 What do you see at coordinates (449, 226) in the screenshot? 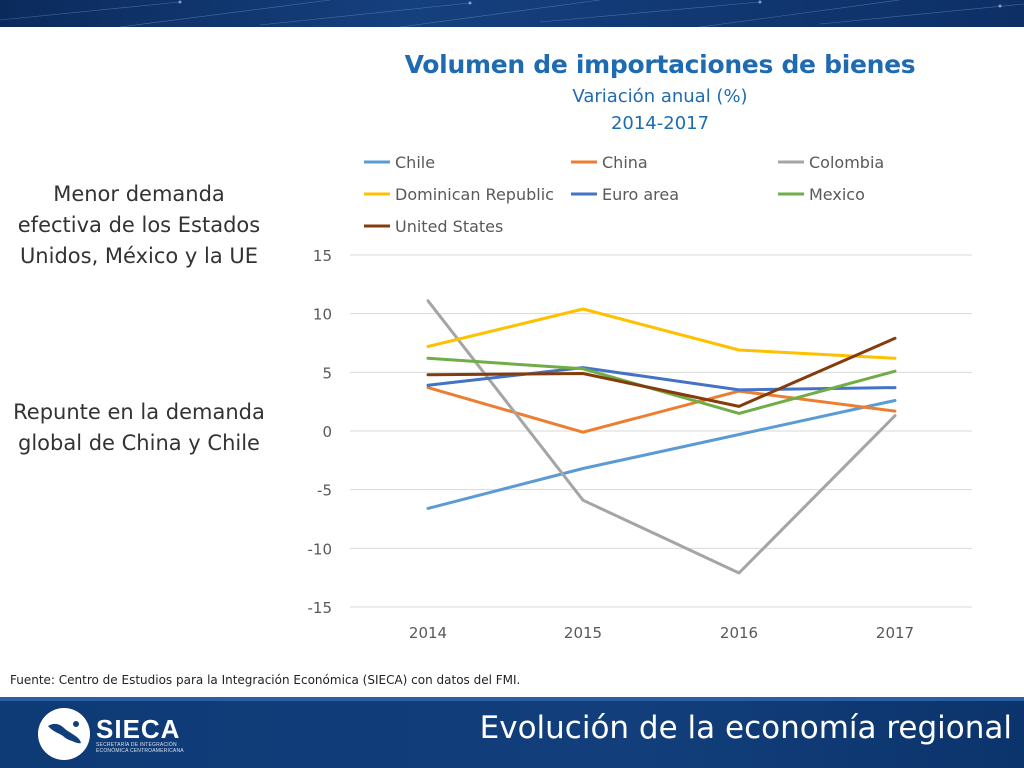
I see `legend-label: United States` at bounding box center [449, 226].